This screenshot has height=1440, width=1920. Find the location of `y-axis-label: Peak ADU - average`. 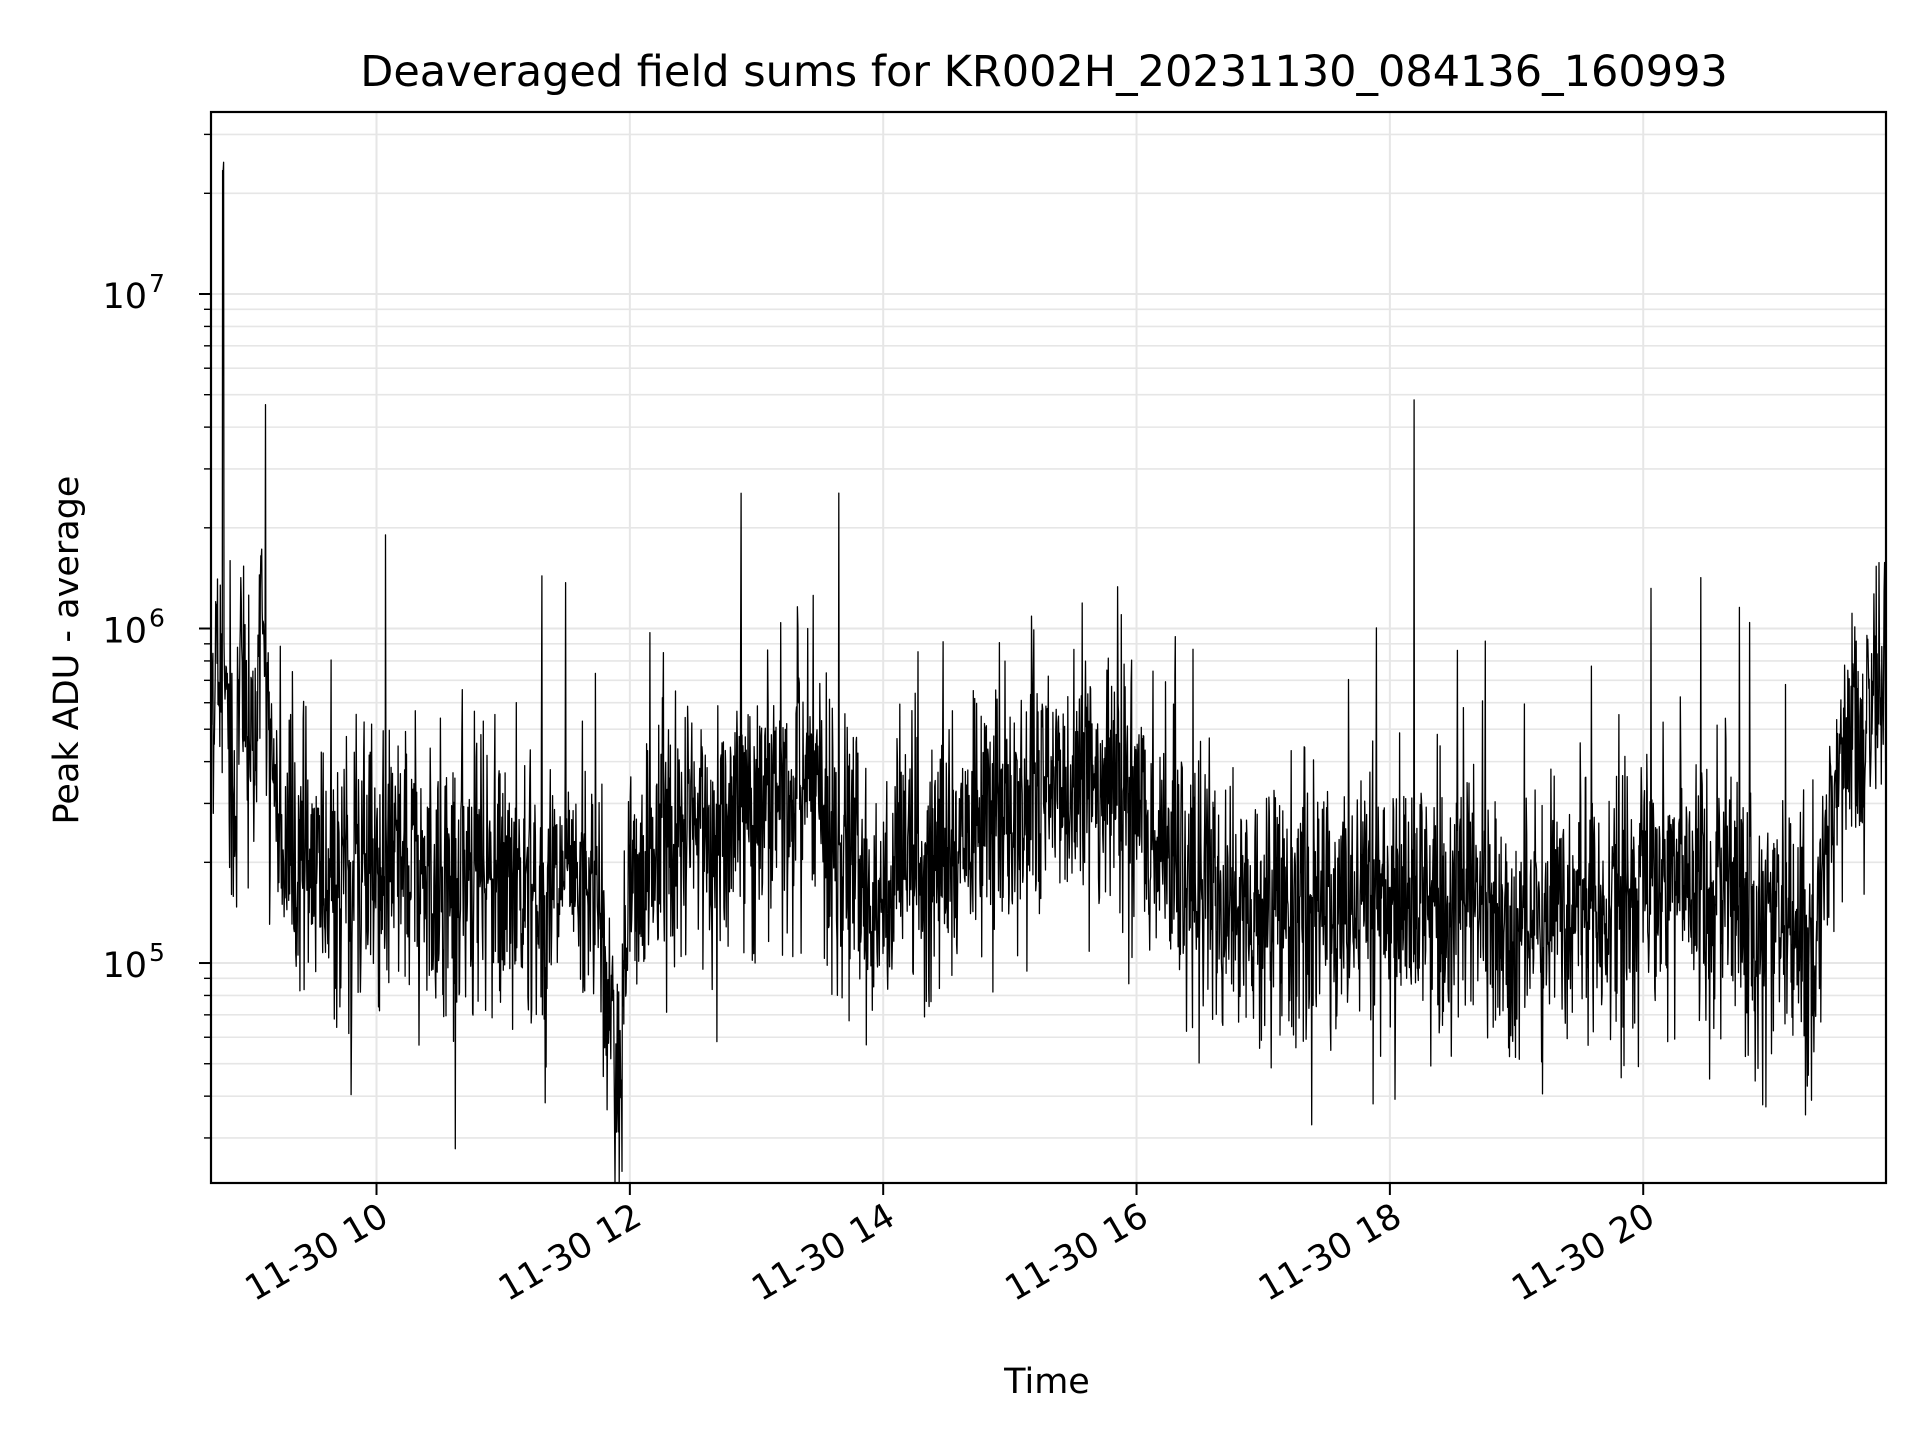

y-axis-label: Peak ADU - average is located at coordinates (67, 650).